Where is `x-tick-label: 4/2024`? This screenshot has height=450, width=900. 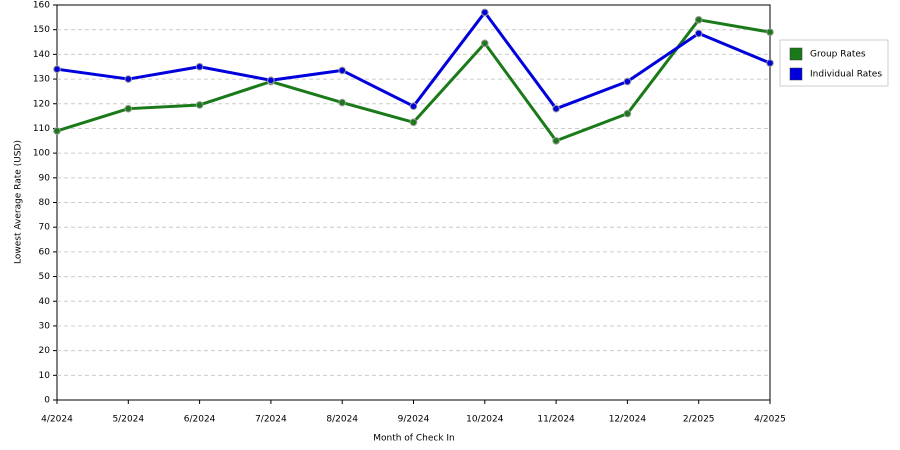 x-tick-label: 4/2024 is located at coordinates (57, 420).